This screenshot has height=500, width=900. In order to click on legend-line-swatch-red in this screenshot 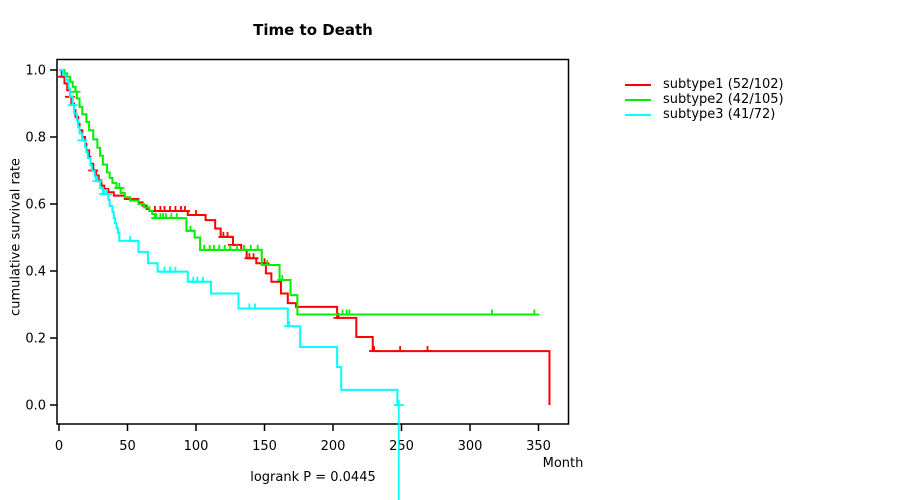, I will do `click(638, 84)`.